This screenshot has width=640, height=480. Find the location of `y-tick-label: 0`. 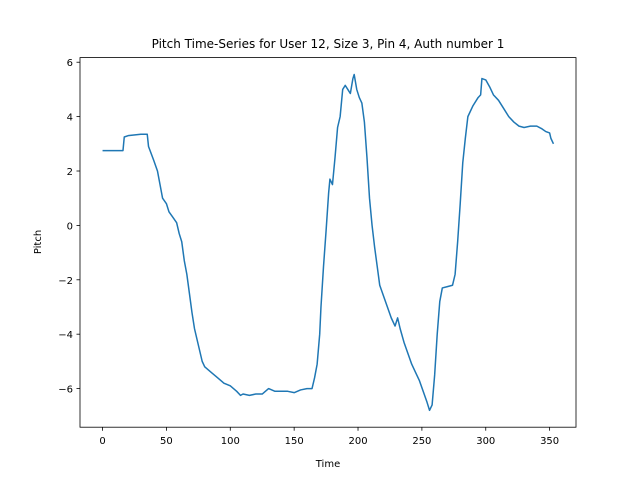

y-tick-label: 0 is located at coordinates (70, 226).